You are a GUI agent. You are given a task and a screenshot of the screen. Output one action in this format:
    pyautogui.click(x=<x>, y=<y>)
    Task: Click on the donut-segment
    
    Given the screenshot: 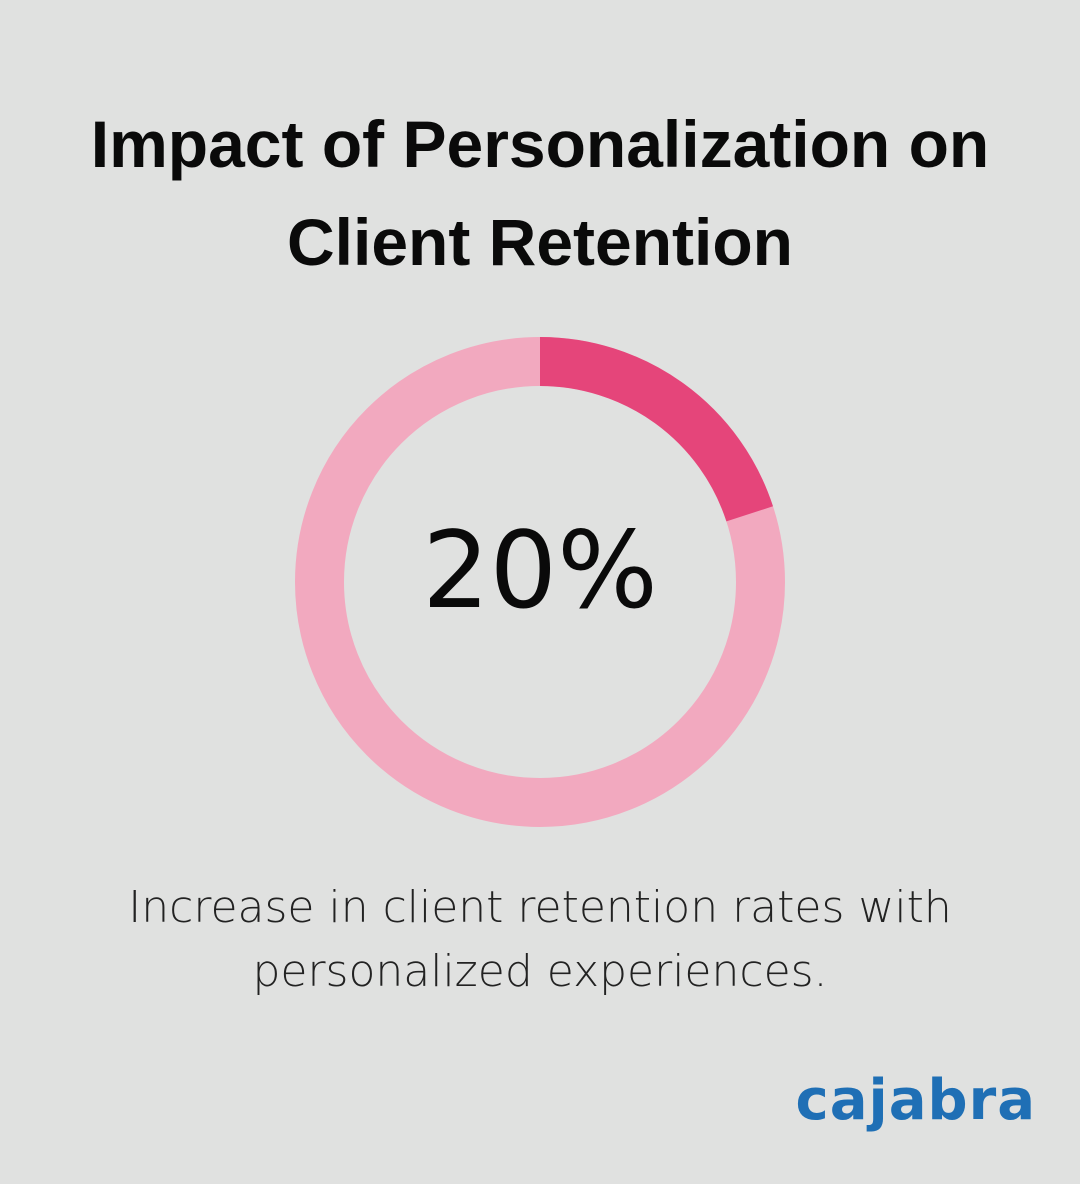 What is the action you would take?
    pyautogui.click(x=656, y=429)
    